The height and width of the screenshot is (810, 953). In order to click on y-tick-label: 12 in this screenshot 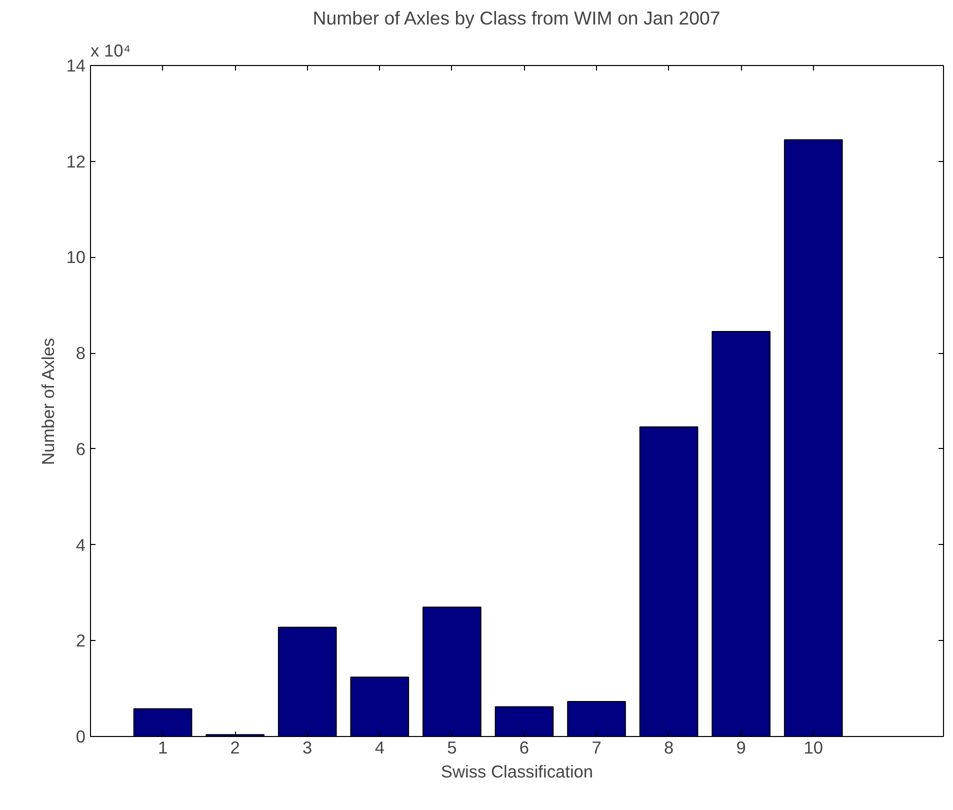, I will do `click(76, 161)`.